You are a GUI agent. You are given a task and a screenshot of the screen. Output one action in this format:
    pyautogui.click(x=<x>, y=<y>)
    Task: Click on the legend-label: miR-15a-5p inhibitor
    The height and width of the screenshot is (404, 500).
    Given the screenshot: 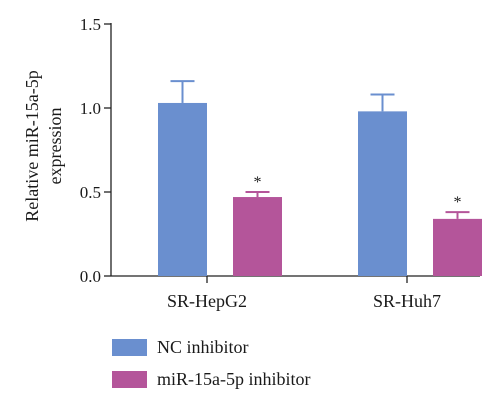 What is the action you would take?
    pyautogui.click(x=233, y=379)
    